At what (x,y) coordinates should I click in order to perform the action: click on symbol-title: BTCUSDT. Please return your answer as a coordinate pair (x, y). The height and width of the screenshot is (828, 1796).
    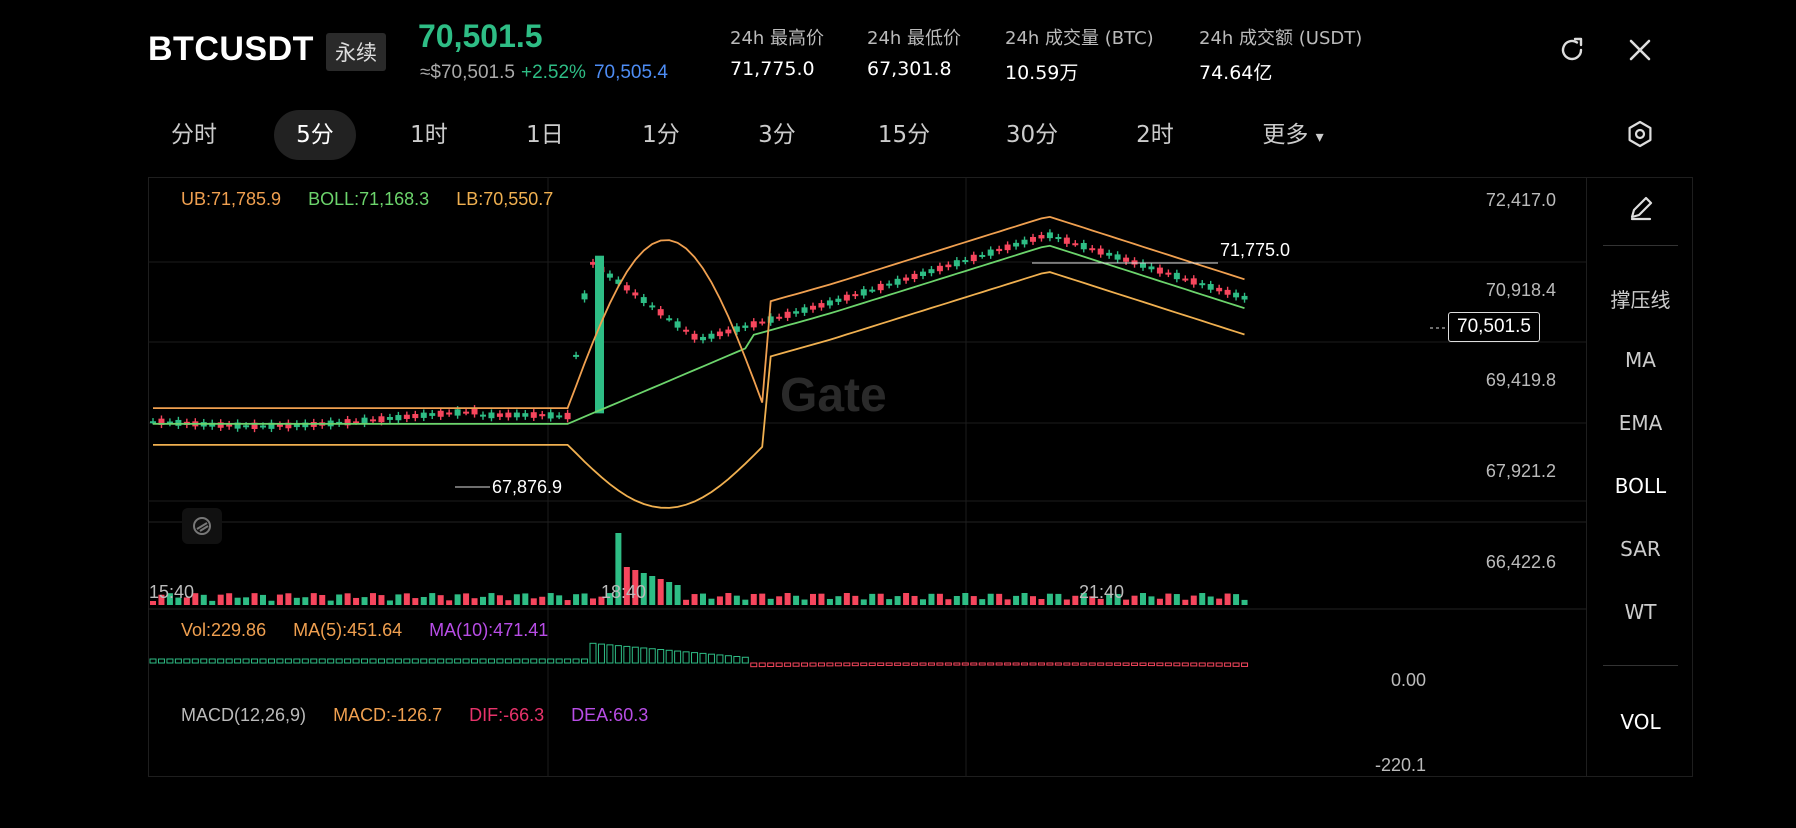
    Looking at the image, I should click on (231, 49).